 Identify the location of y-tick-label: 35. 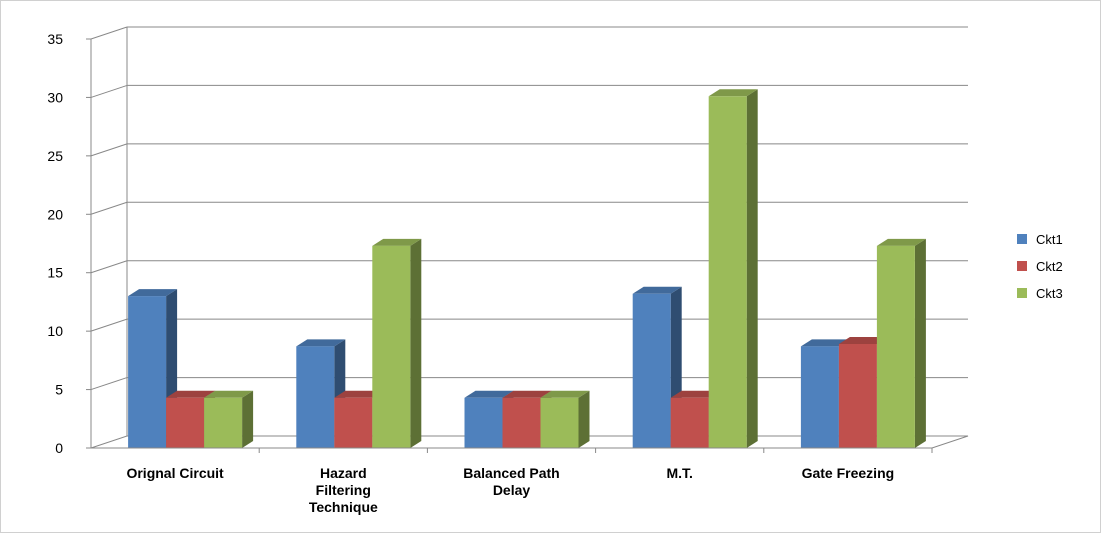
(55, 39).